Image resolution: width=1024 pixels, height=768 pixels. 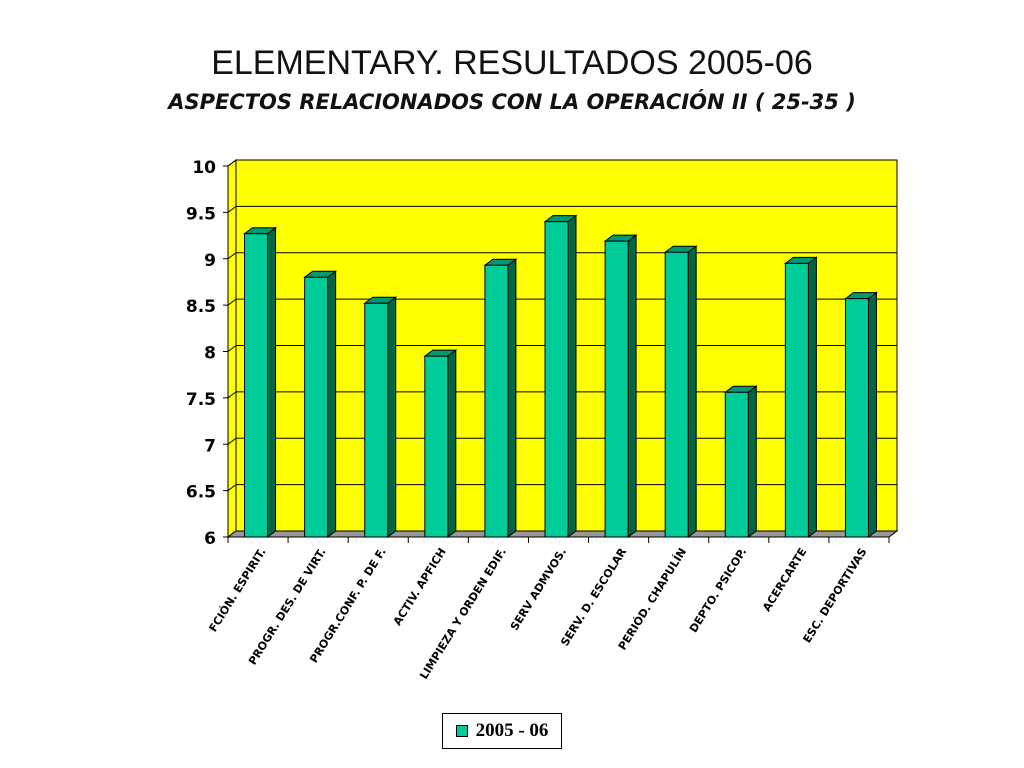 I want to click on x-tick-label: SERV. D. ESCOLAR, so click(x=593, y=596).